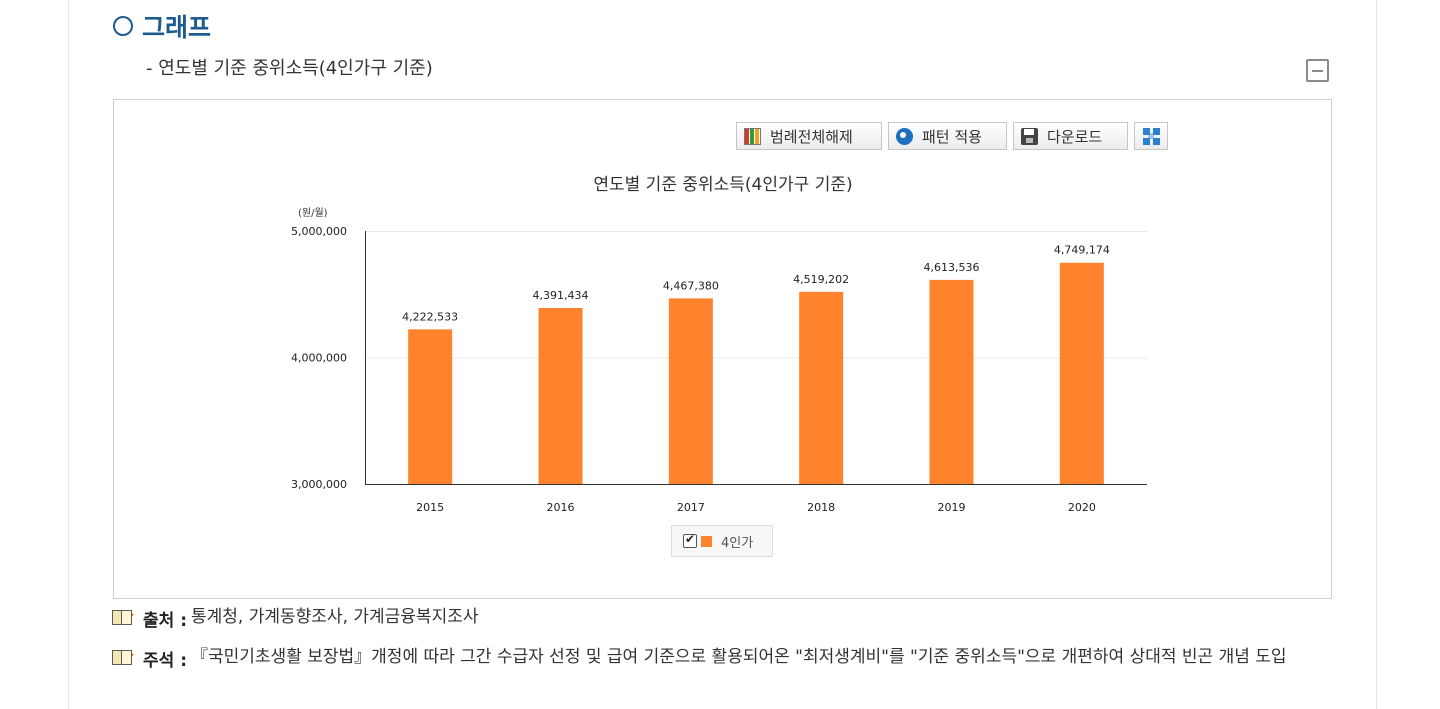 The height and width of the screenshot is (709, 1440). I want to click on x-tick-label: 2015, so click(430, 507).